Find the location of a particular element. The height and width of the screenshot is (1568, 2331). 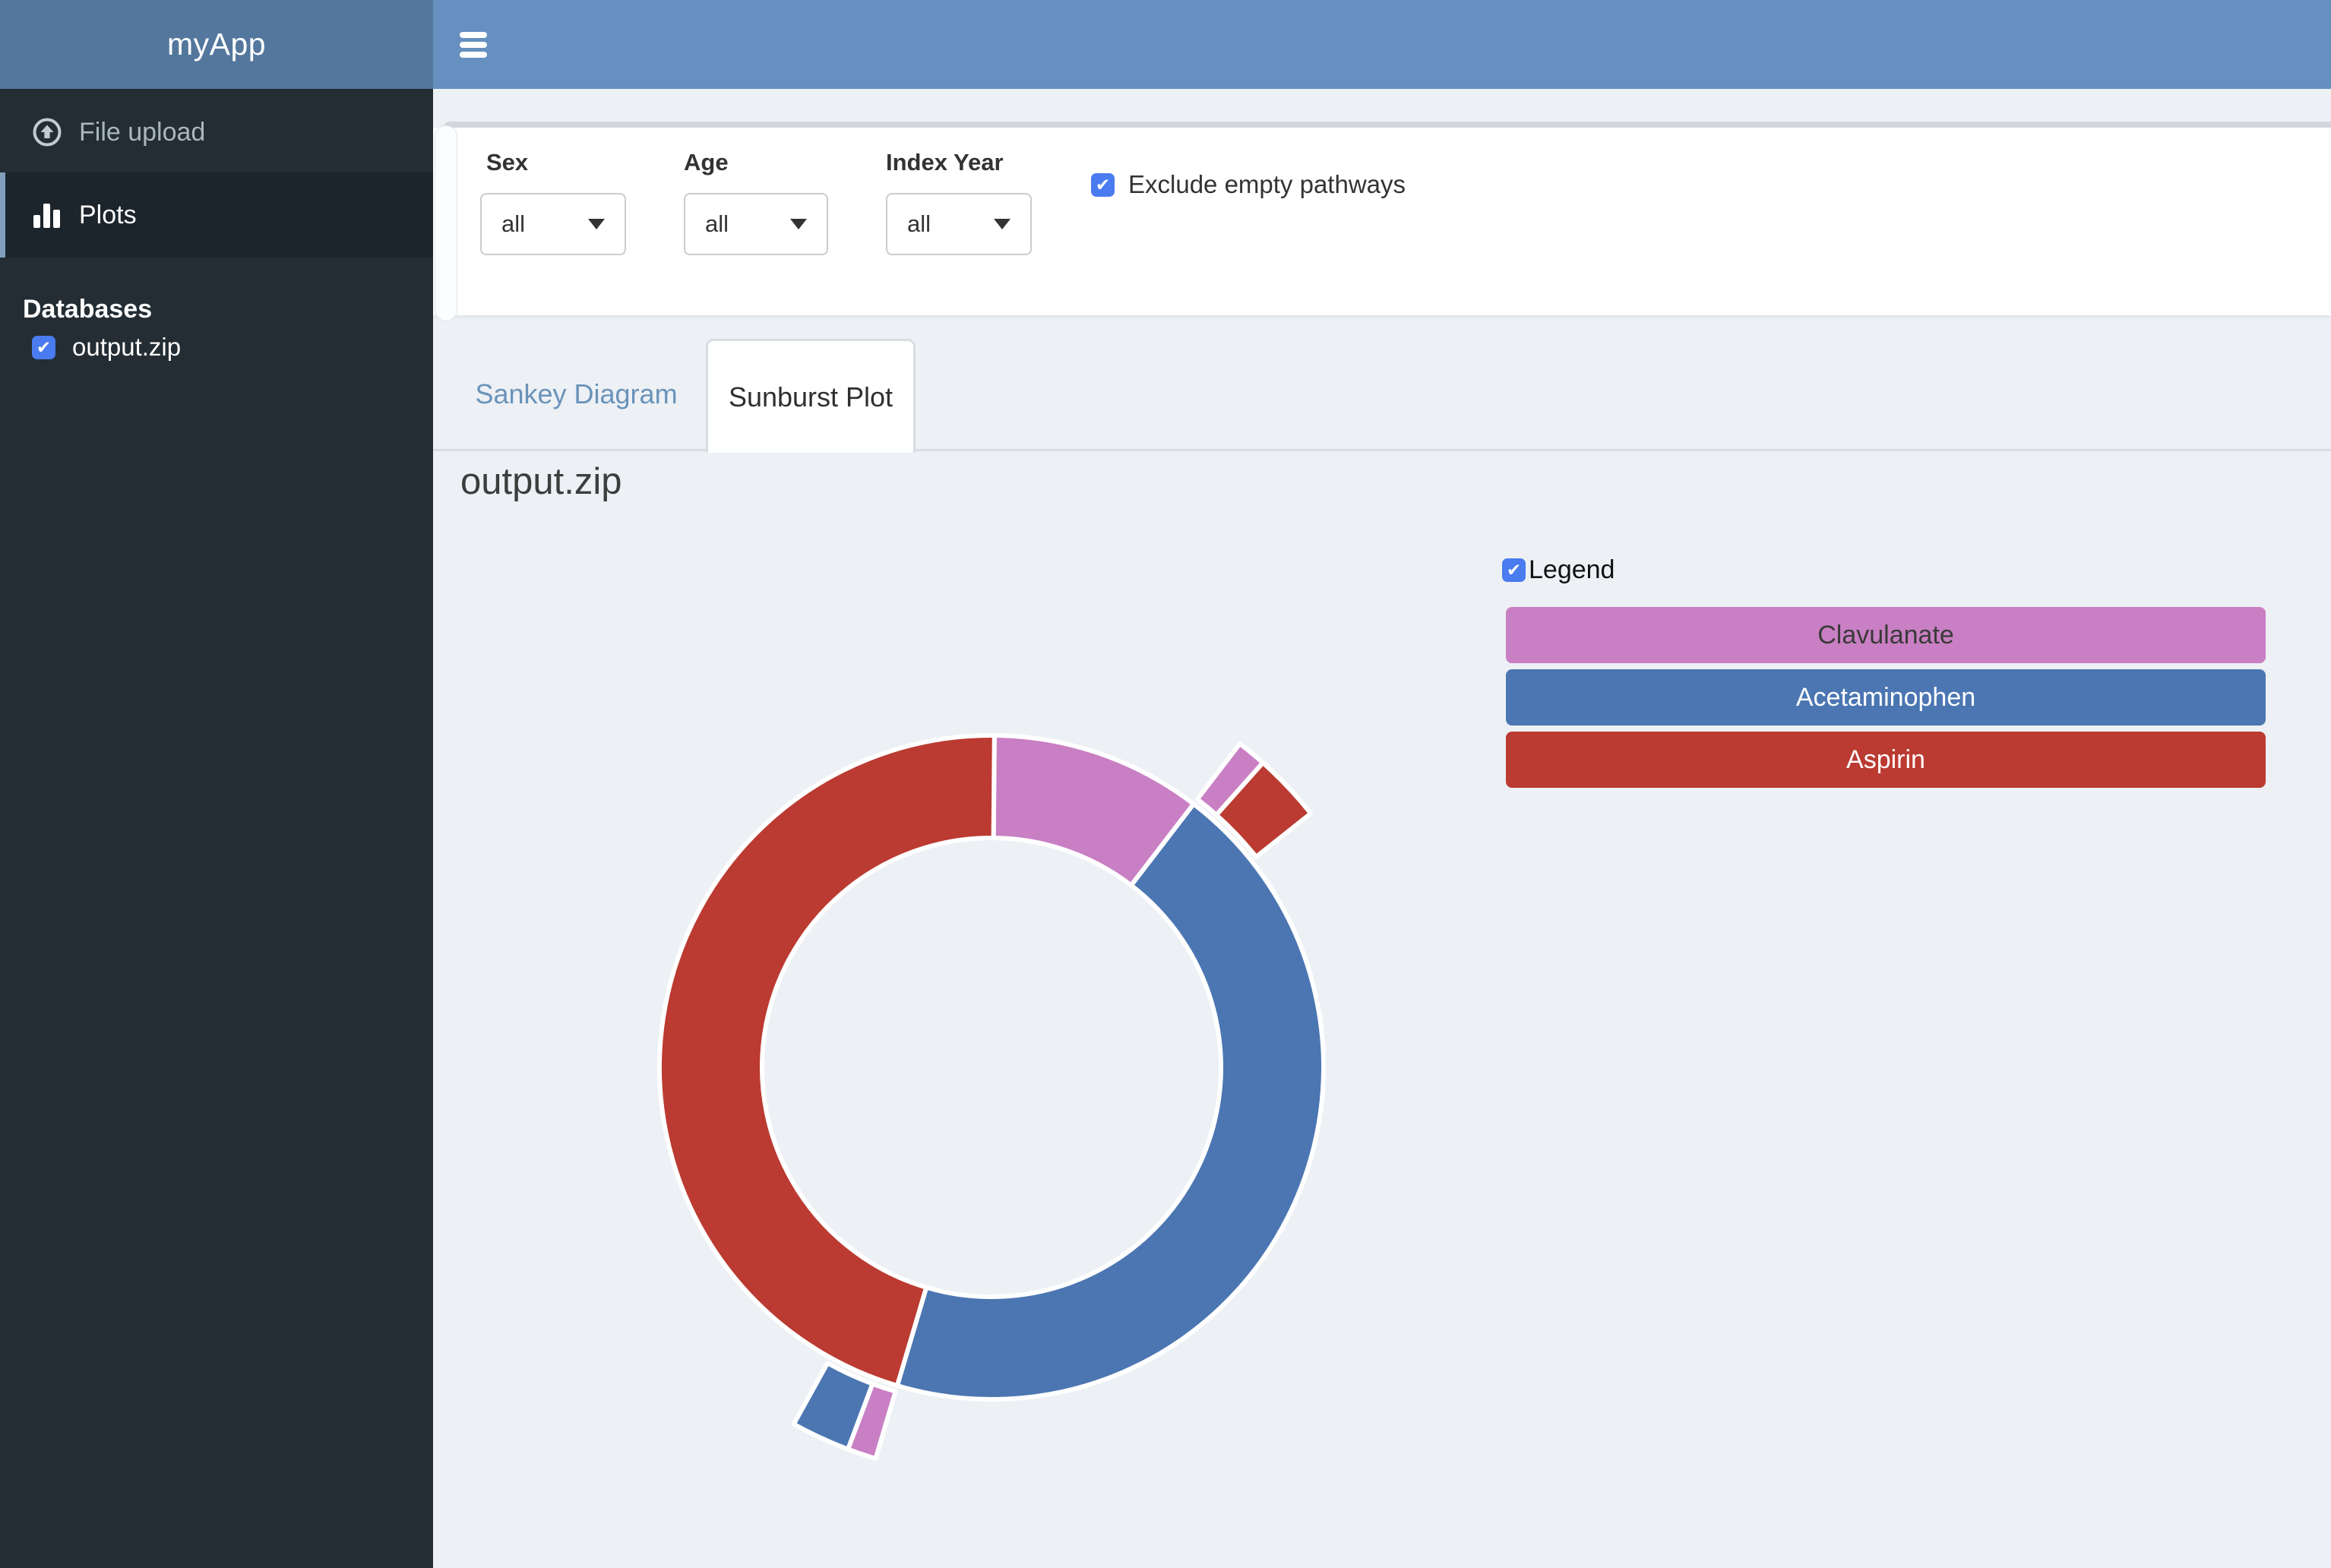

sunburst-segment-aspirin-l2 is located at coordinates (1264, 809).